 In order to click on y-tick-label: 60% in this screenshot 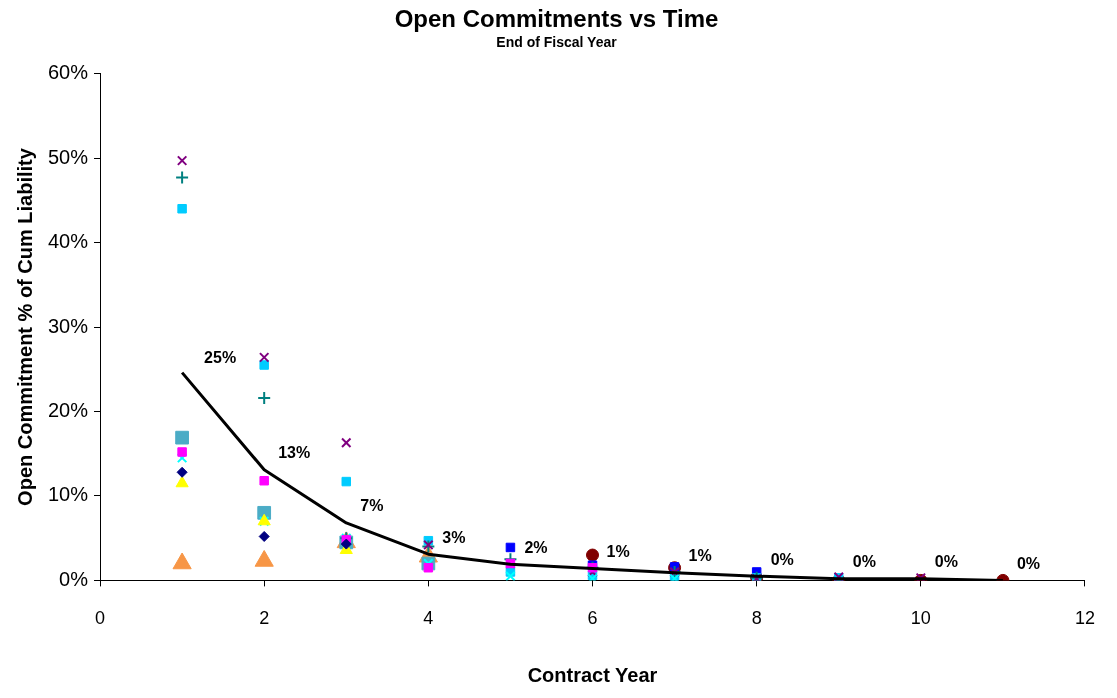, I will do `click(68, 72)`.